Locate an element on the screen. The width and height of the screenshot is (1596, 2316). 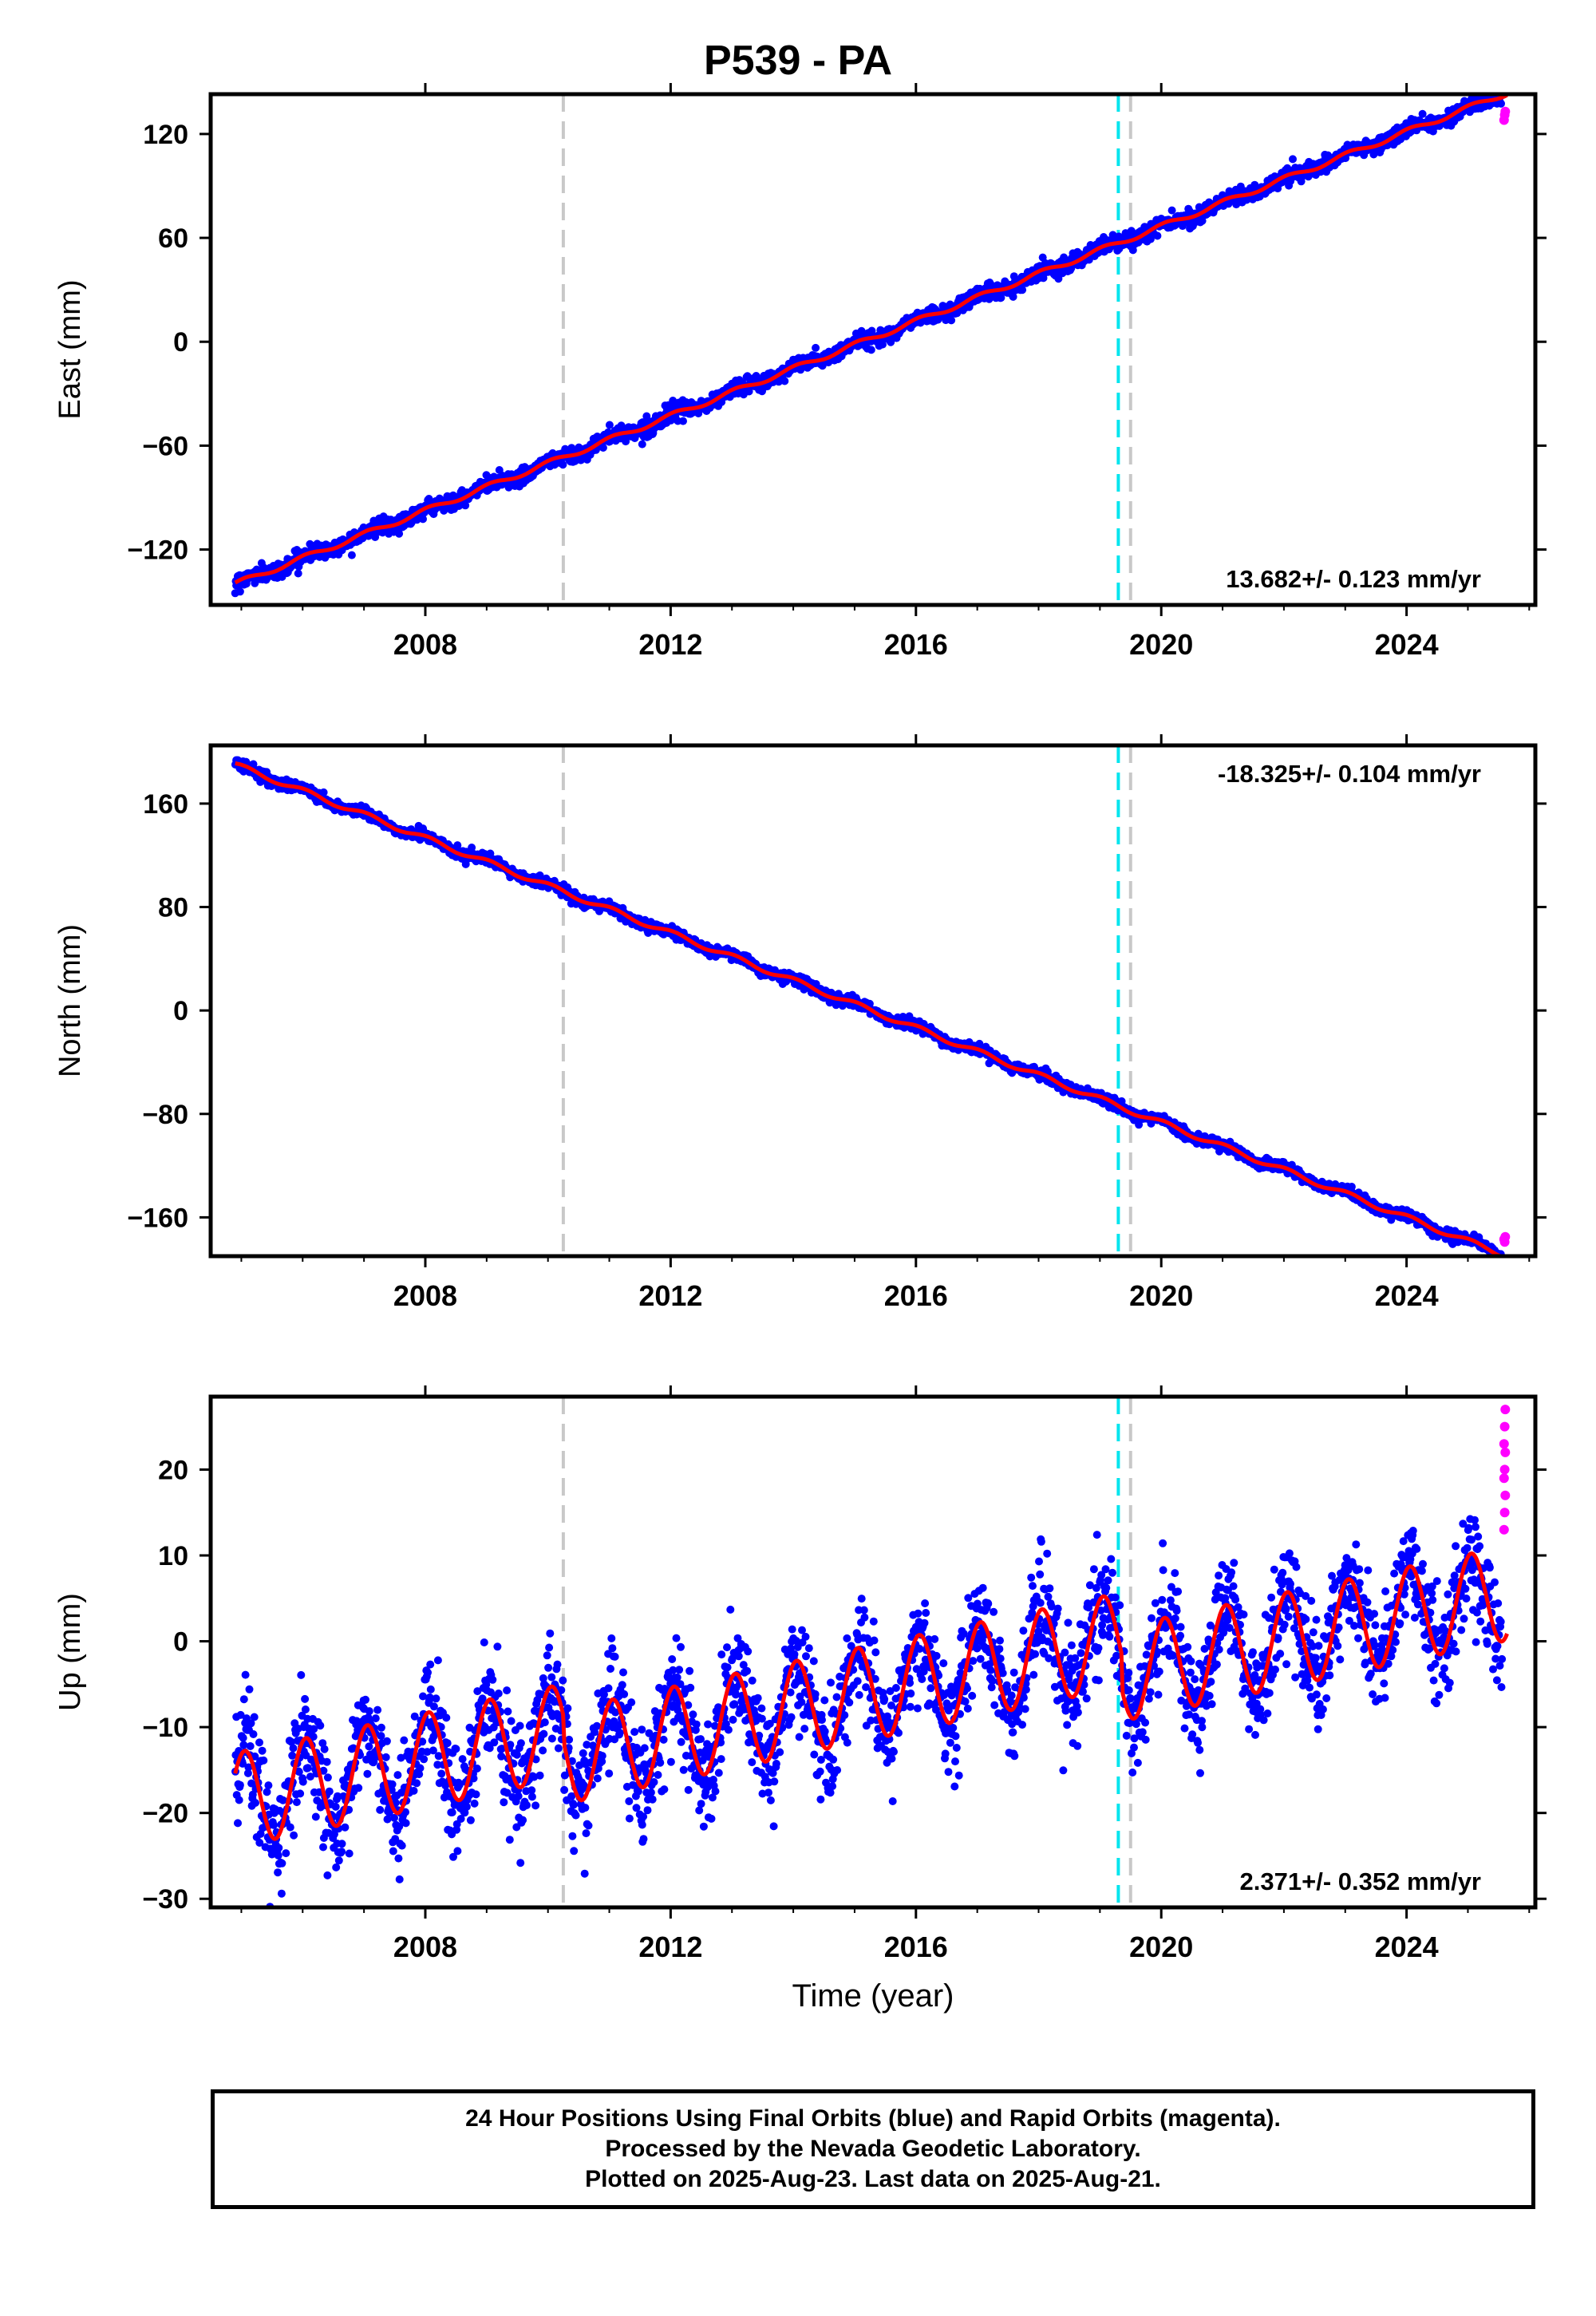
x-tick-label: 2020 is located at coordinates (1161, 644).